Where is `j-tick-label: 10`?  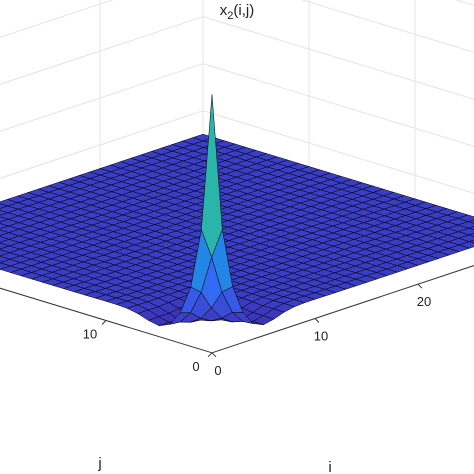 j-tick-label: 10 is located at coordinates (90, 334).